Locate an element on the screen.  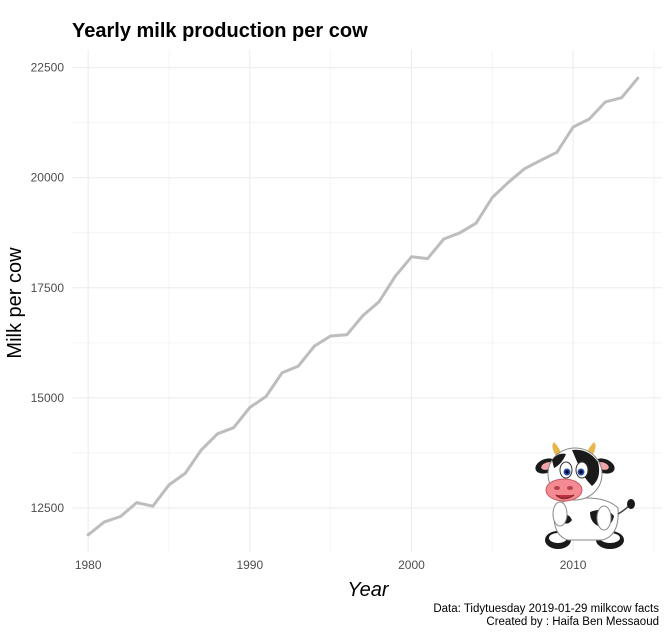
y-tick-label: 12500 is located at coordinates (48, 508).